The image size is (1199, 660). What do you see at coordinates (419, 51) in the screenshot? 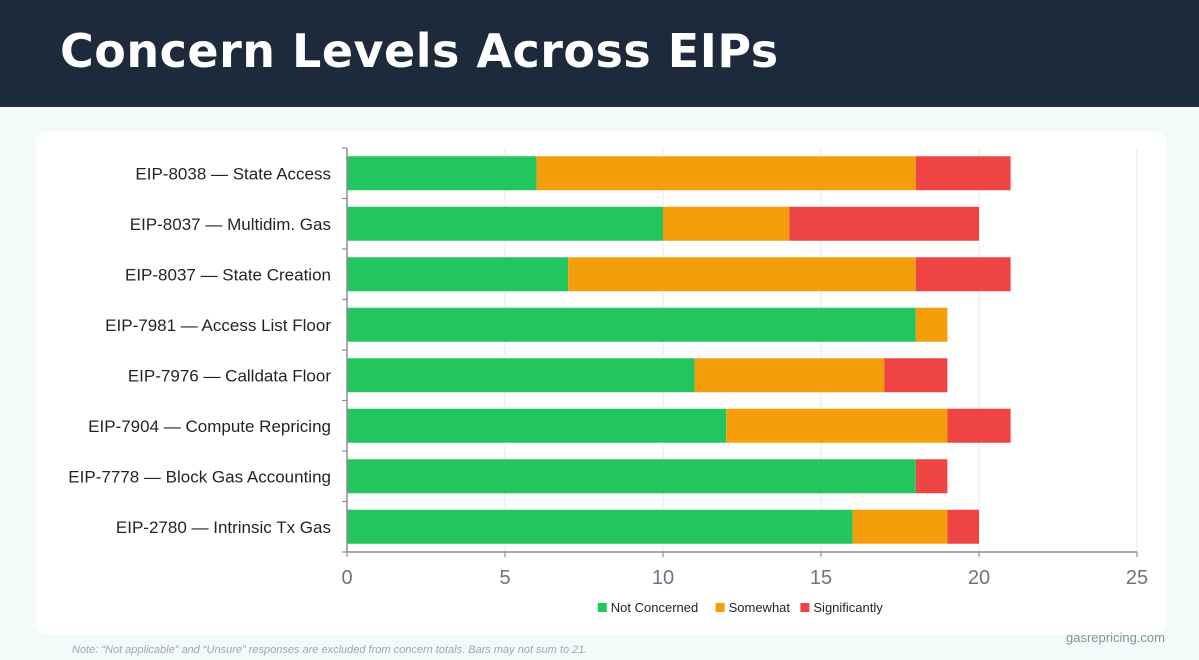
I see `page-title: Concern Levels Across EIPs` at bounding box center [419, 51].